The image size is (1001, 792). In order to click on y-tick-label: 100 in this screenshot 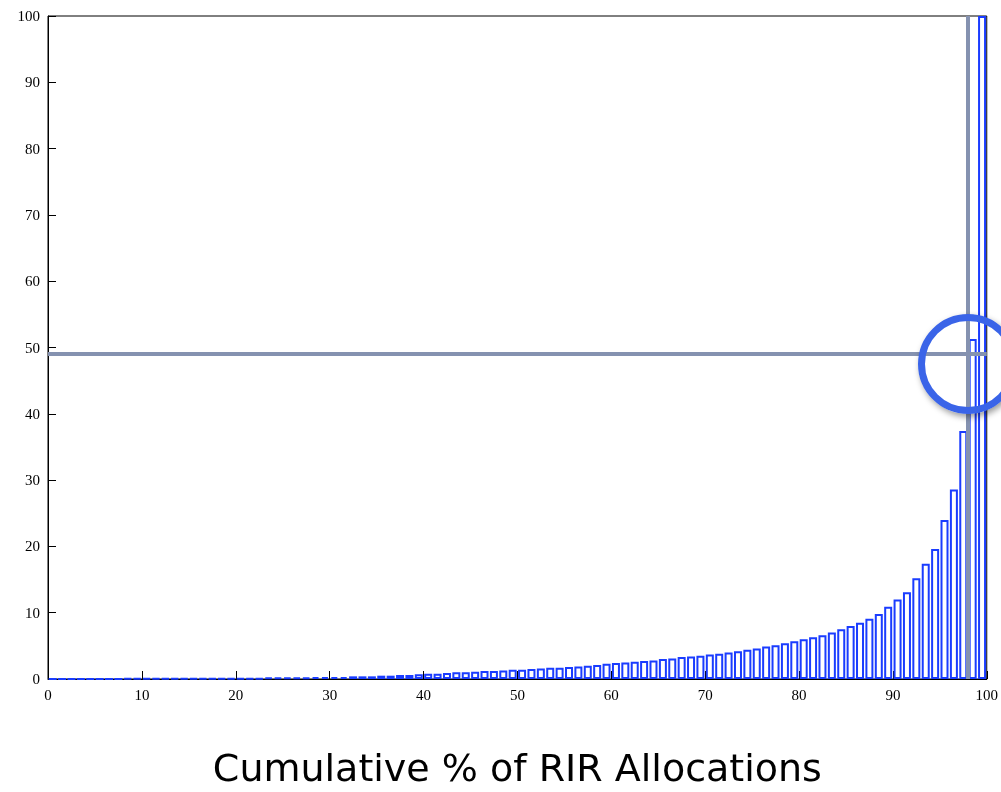, I will do `click(28, 16)`.